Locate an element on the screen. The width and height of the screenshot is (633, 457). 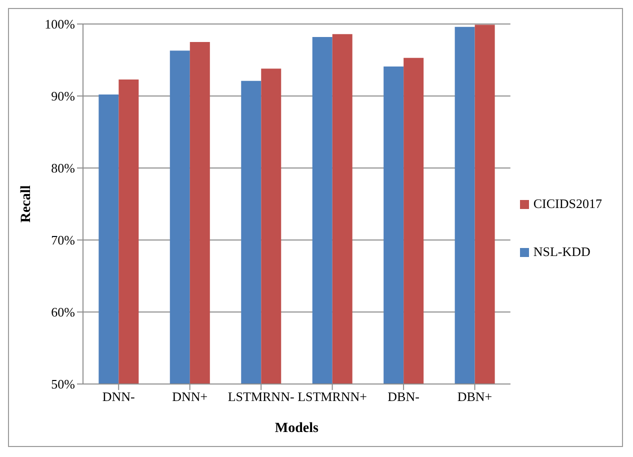
y-tick-label: 90% is located at coordinates (63, 96).